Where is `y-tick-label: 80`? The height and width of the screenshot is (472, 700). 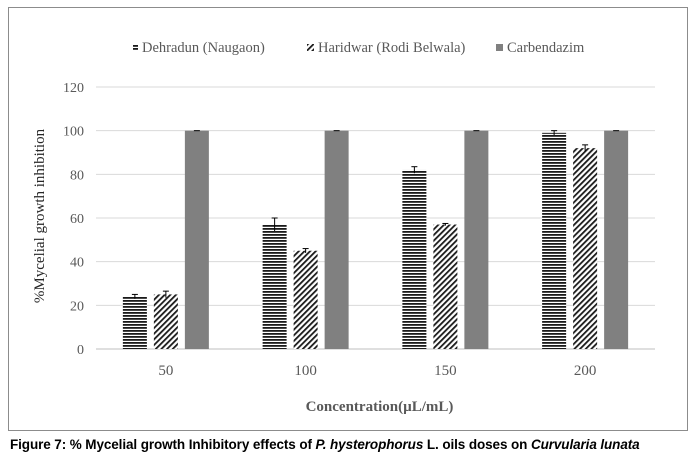
y-tick-label: 80 is located at coordinates (77, 175).